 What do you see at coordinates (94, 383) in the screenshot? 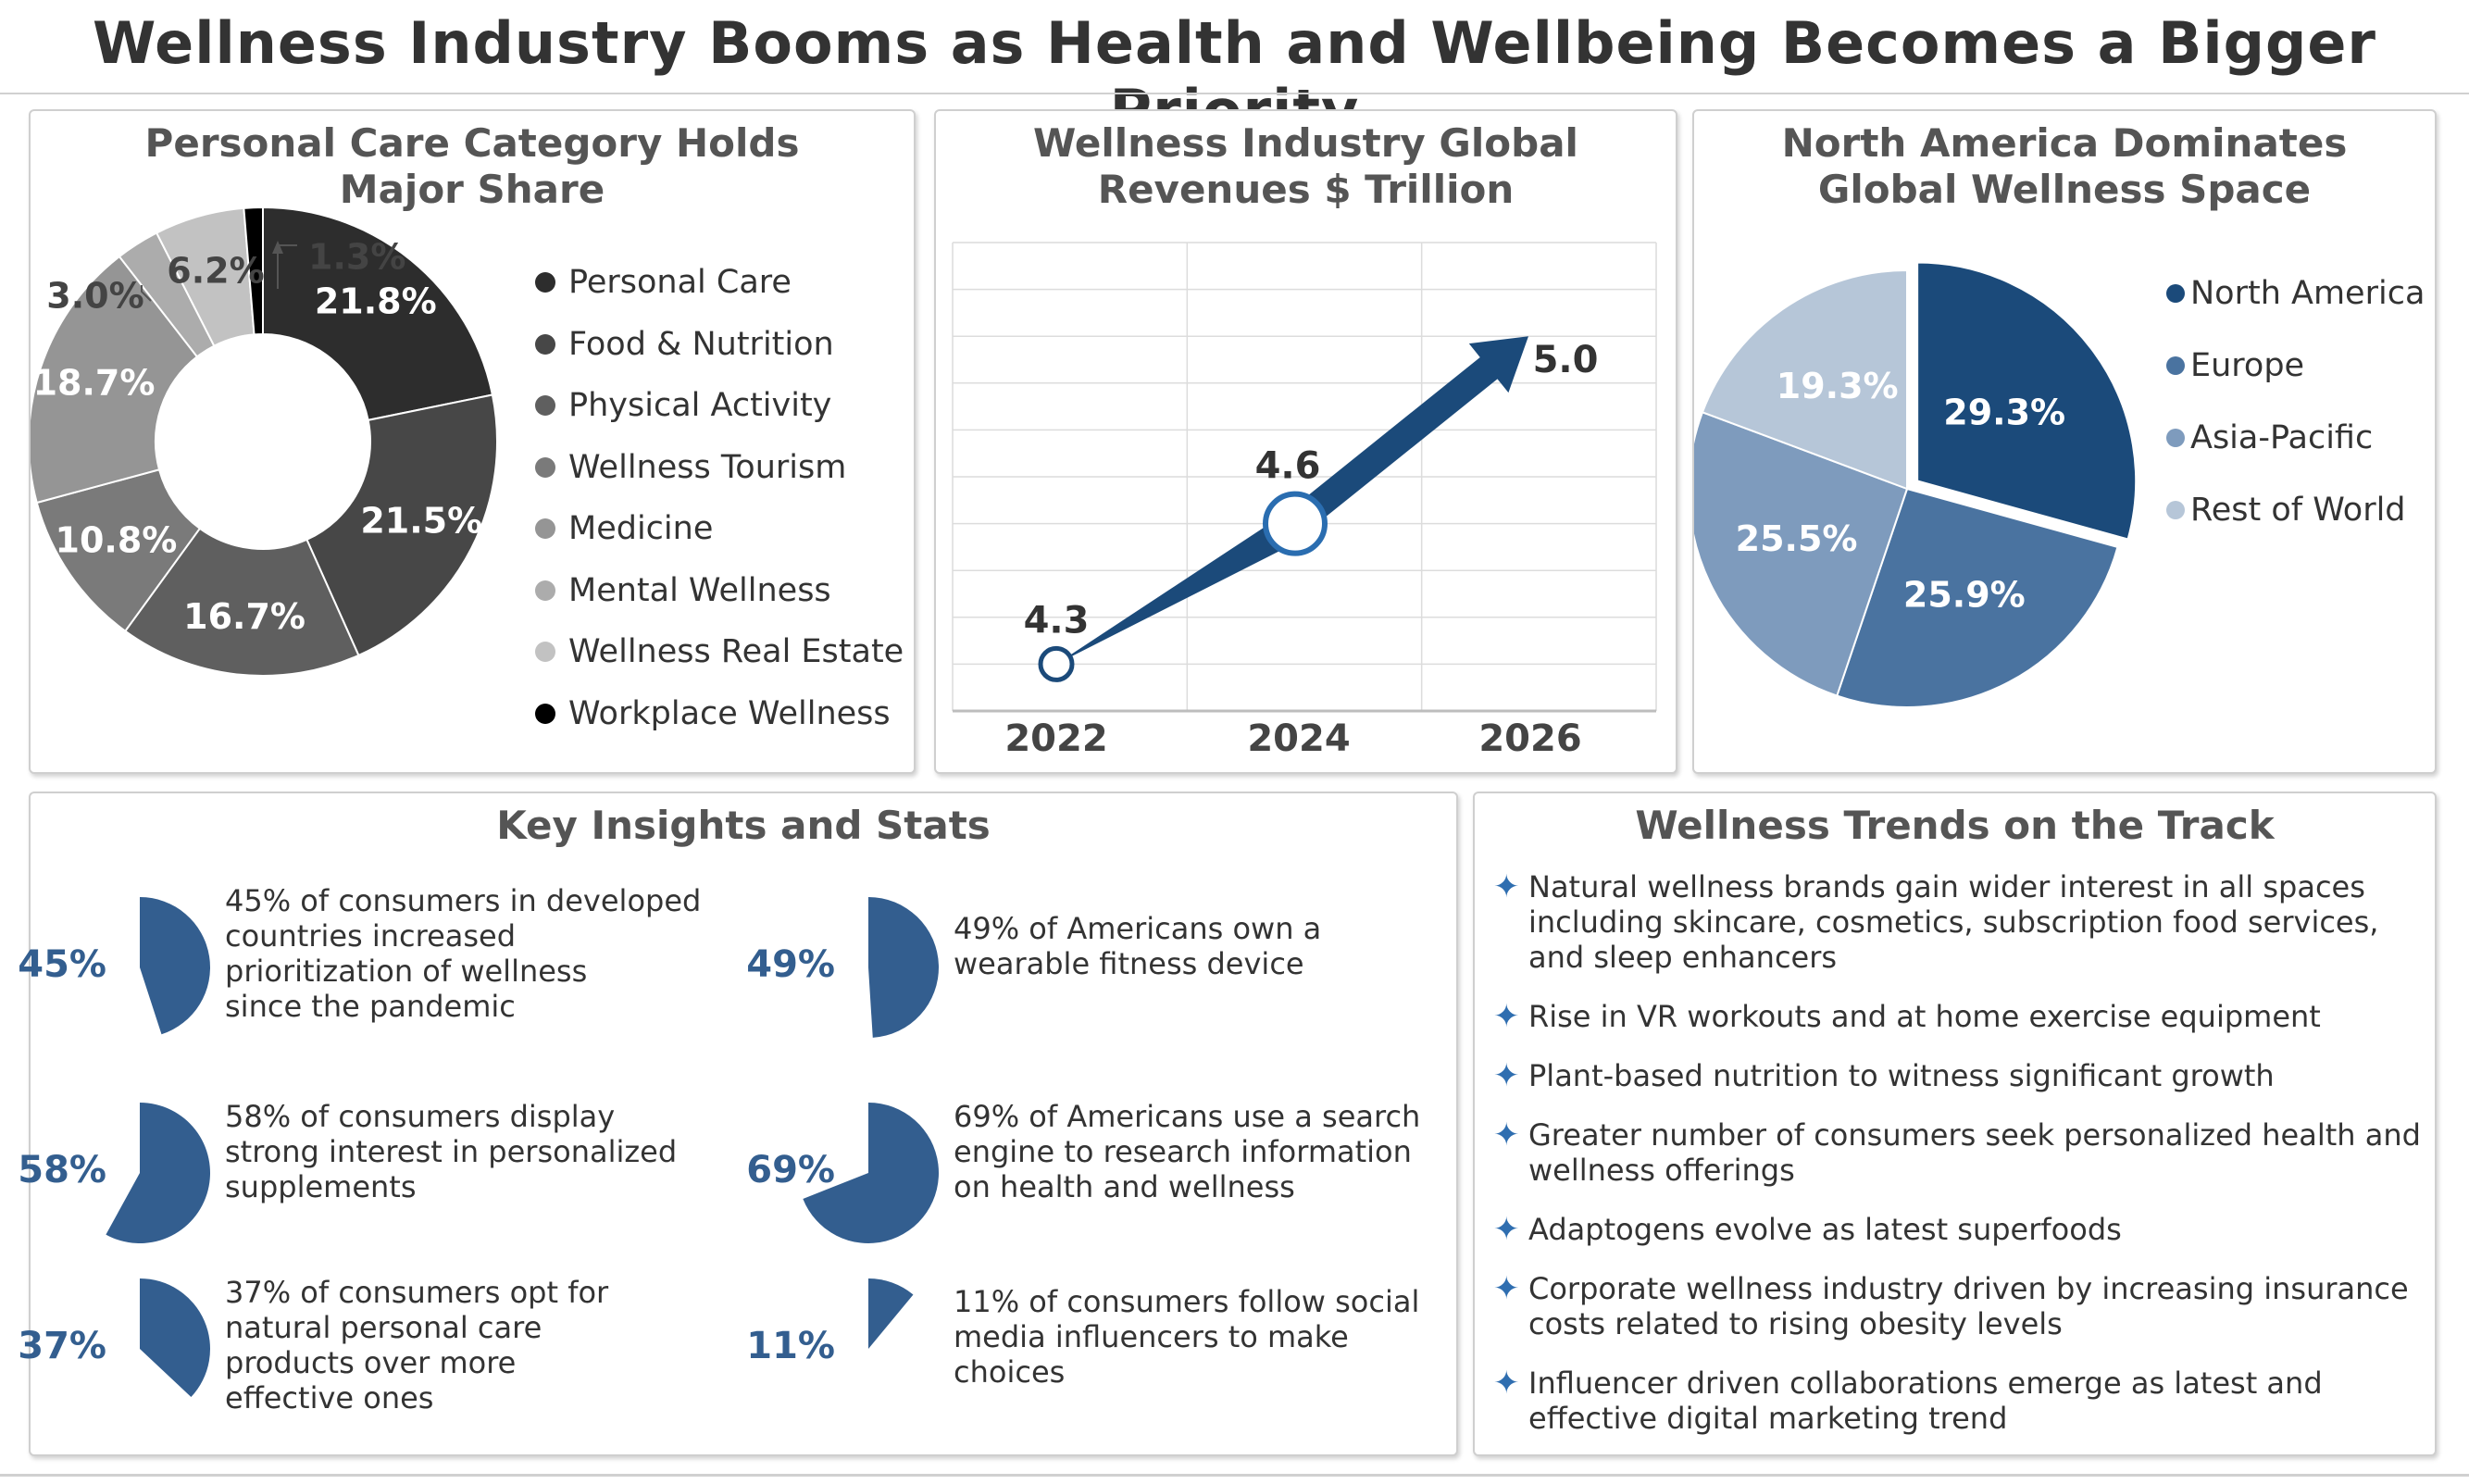
I see `donut-label-medicine: 18.7%` at bounding box center [94, 383].